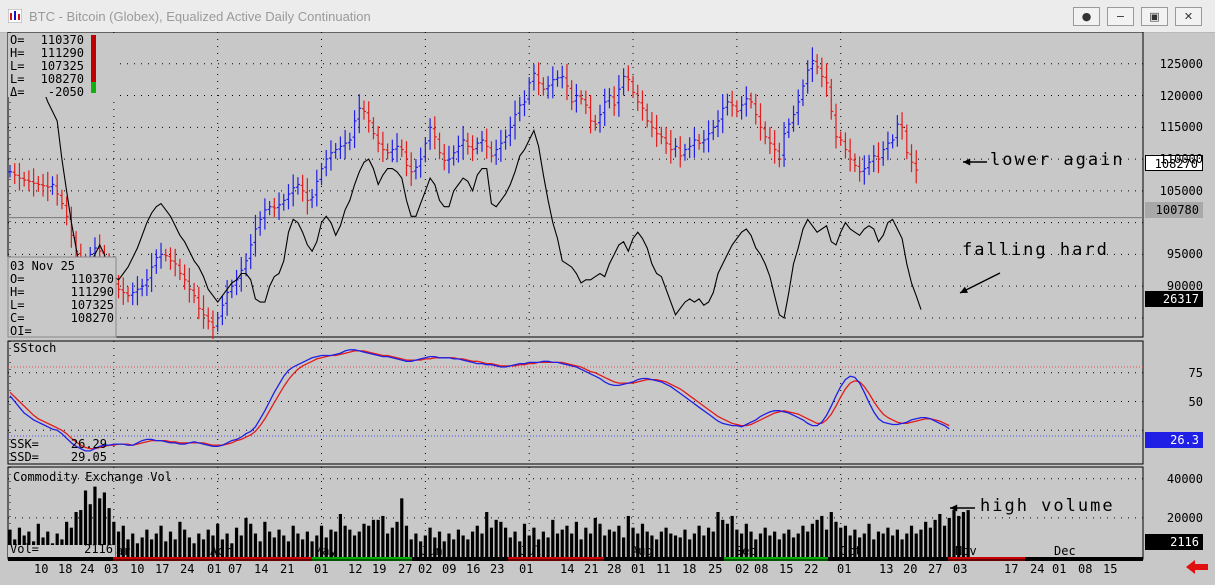 The height and width of the screenshot is (585, 1215). What do you see at coordinates (980, 283) in the screenshot?
I see `arrow-falling-hard` at bounding box center [980, 283].